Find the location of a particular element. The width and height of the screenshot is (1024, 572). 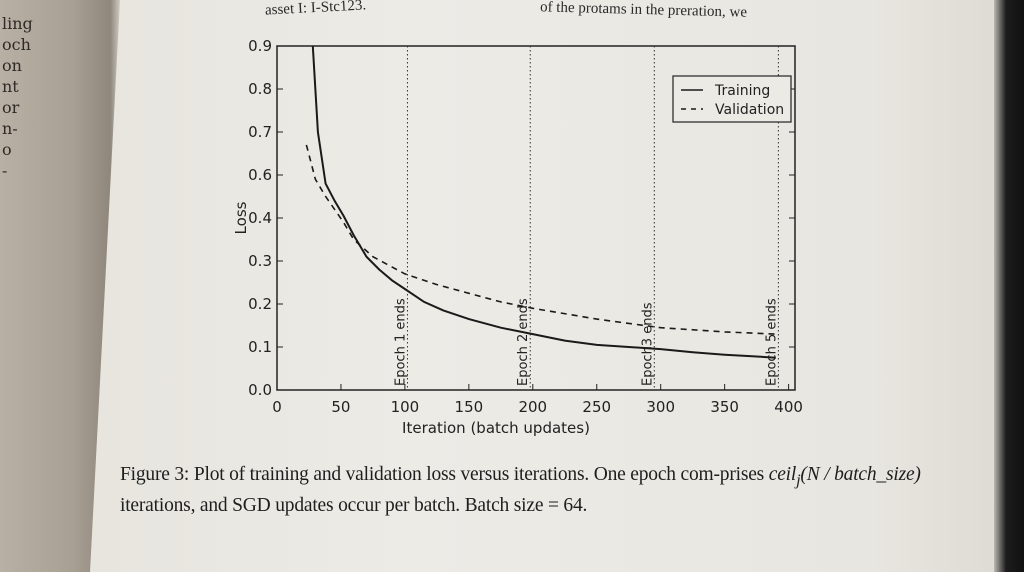

legend-label-training: Training is located at coordinates (742, 91).